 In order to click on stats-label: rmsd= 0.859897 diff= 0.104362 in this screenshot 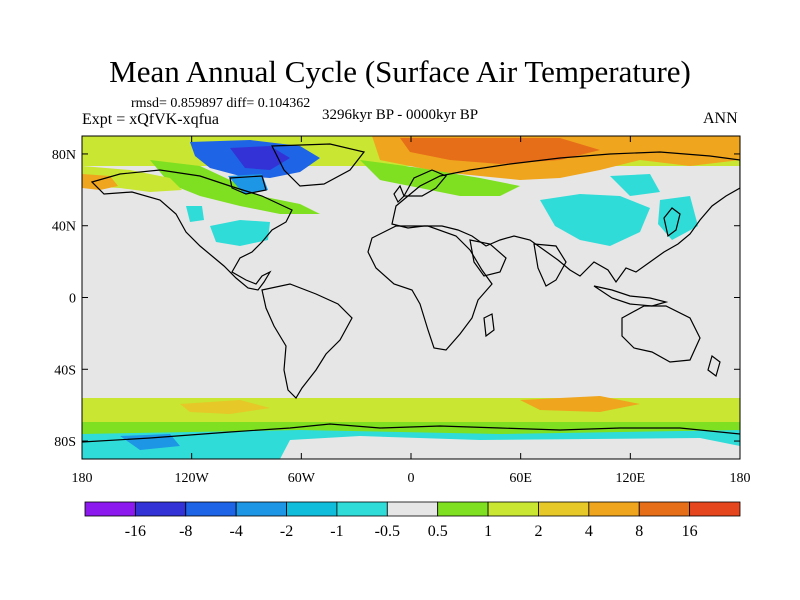, I will do `click(221, 103)`.